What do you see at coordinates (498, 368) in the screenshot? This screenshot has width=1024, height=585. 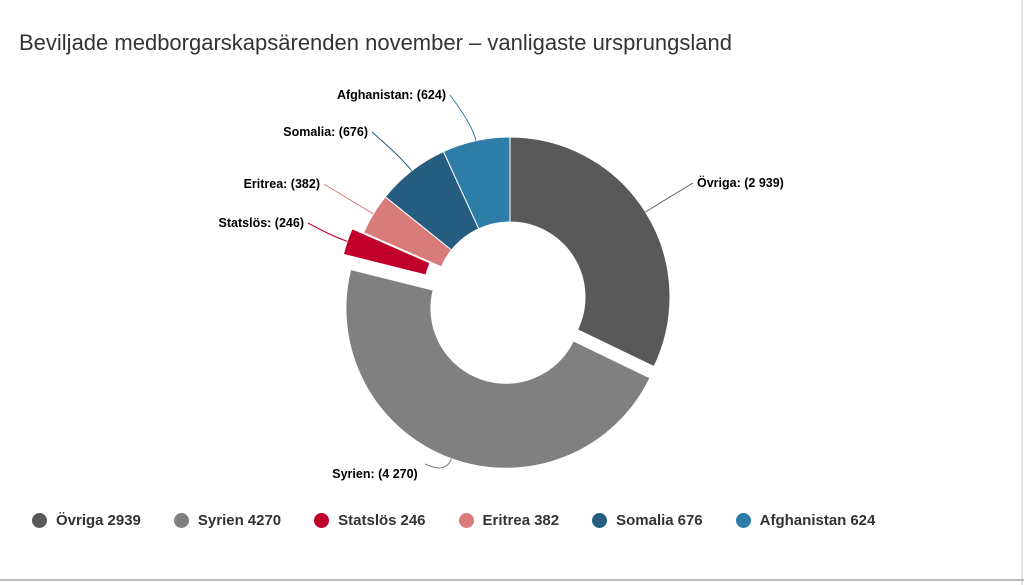 I see `donut-slice-syrien` at bounding box center [498, 368].